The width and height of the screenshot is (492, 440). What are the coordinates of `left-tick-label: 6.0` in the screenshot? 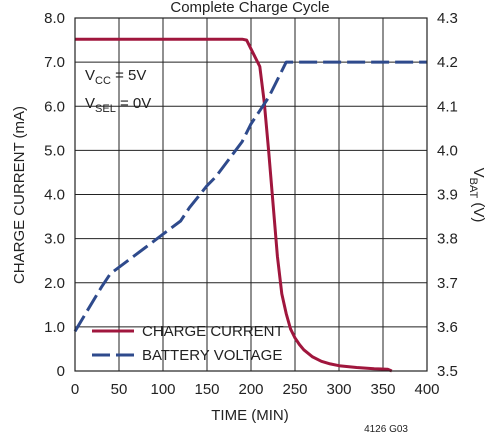 It's located at (54, 106).